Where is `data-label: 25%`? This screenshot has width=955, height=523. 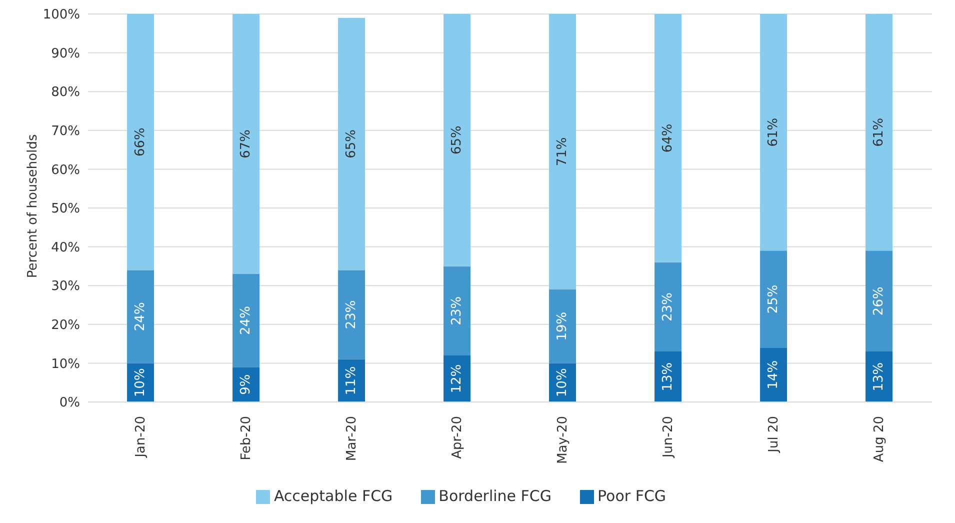 data-label: 25% is located at coordinates (774, 299).